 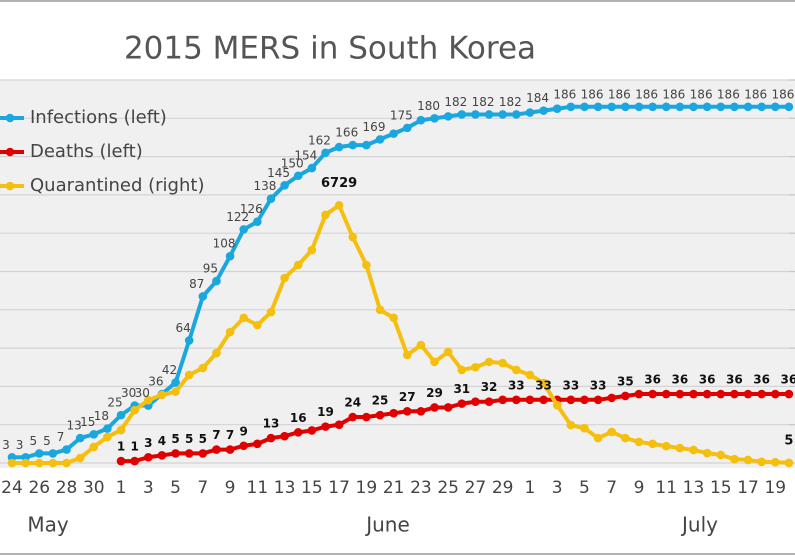 I want to click on data-label: 138, so click(x=265, y=186).